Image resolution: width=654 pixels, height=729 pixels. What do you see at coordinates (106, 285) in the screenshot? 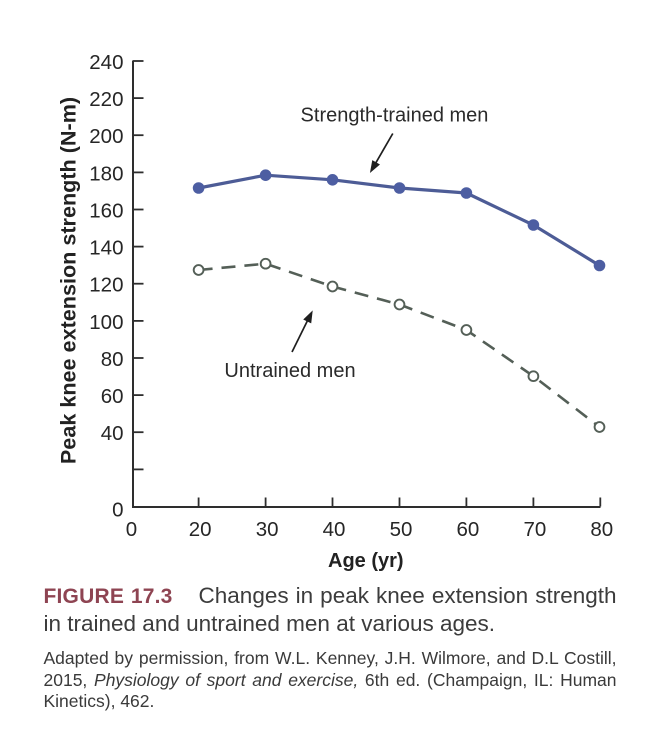
I see `svg-text: 120` at bounding box center [106, 285].